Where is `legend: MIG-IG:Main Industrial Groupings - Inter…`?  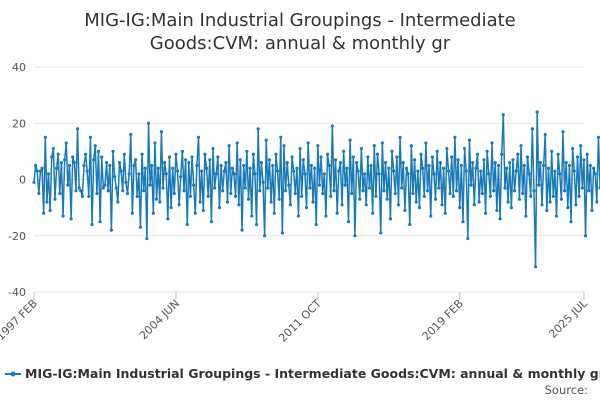
legend: MIG-IG:Main Industrial Groupings - Inter… is located at coordinates (302, 373).